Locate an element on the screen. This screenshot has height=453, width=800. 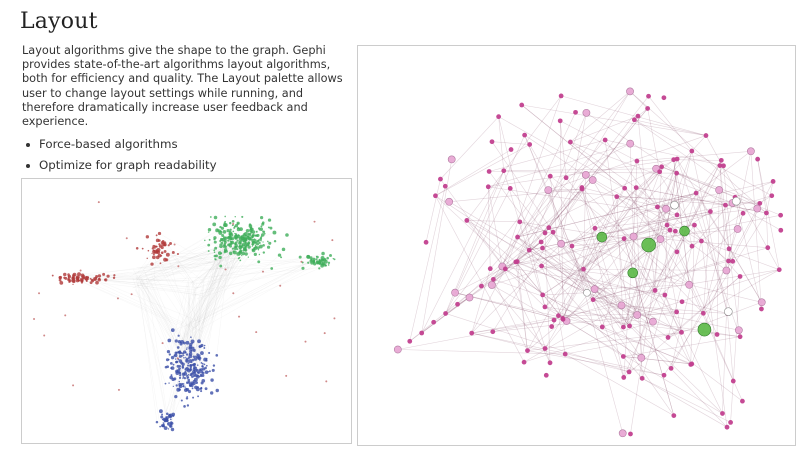
list-item: Force-based algorithms is located at coordinates (182, 144).